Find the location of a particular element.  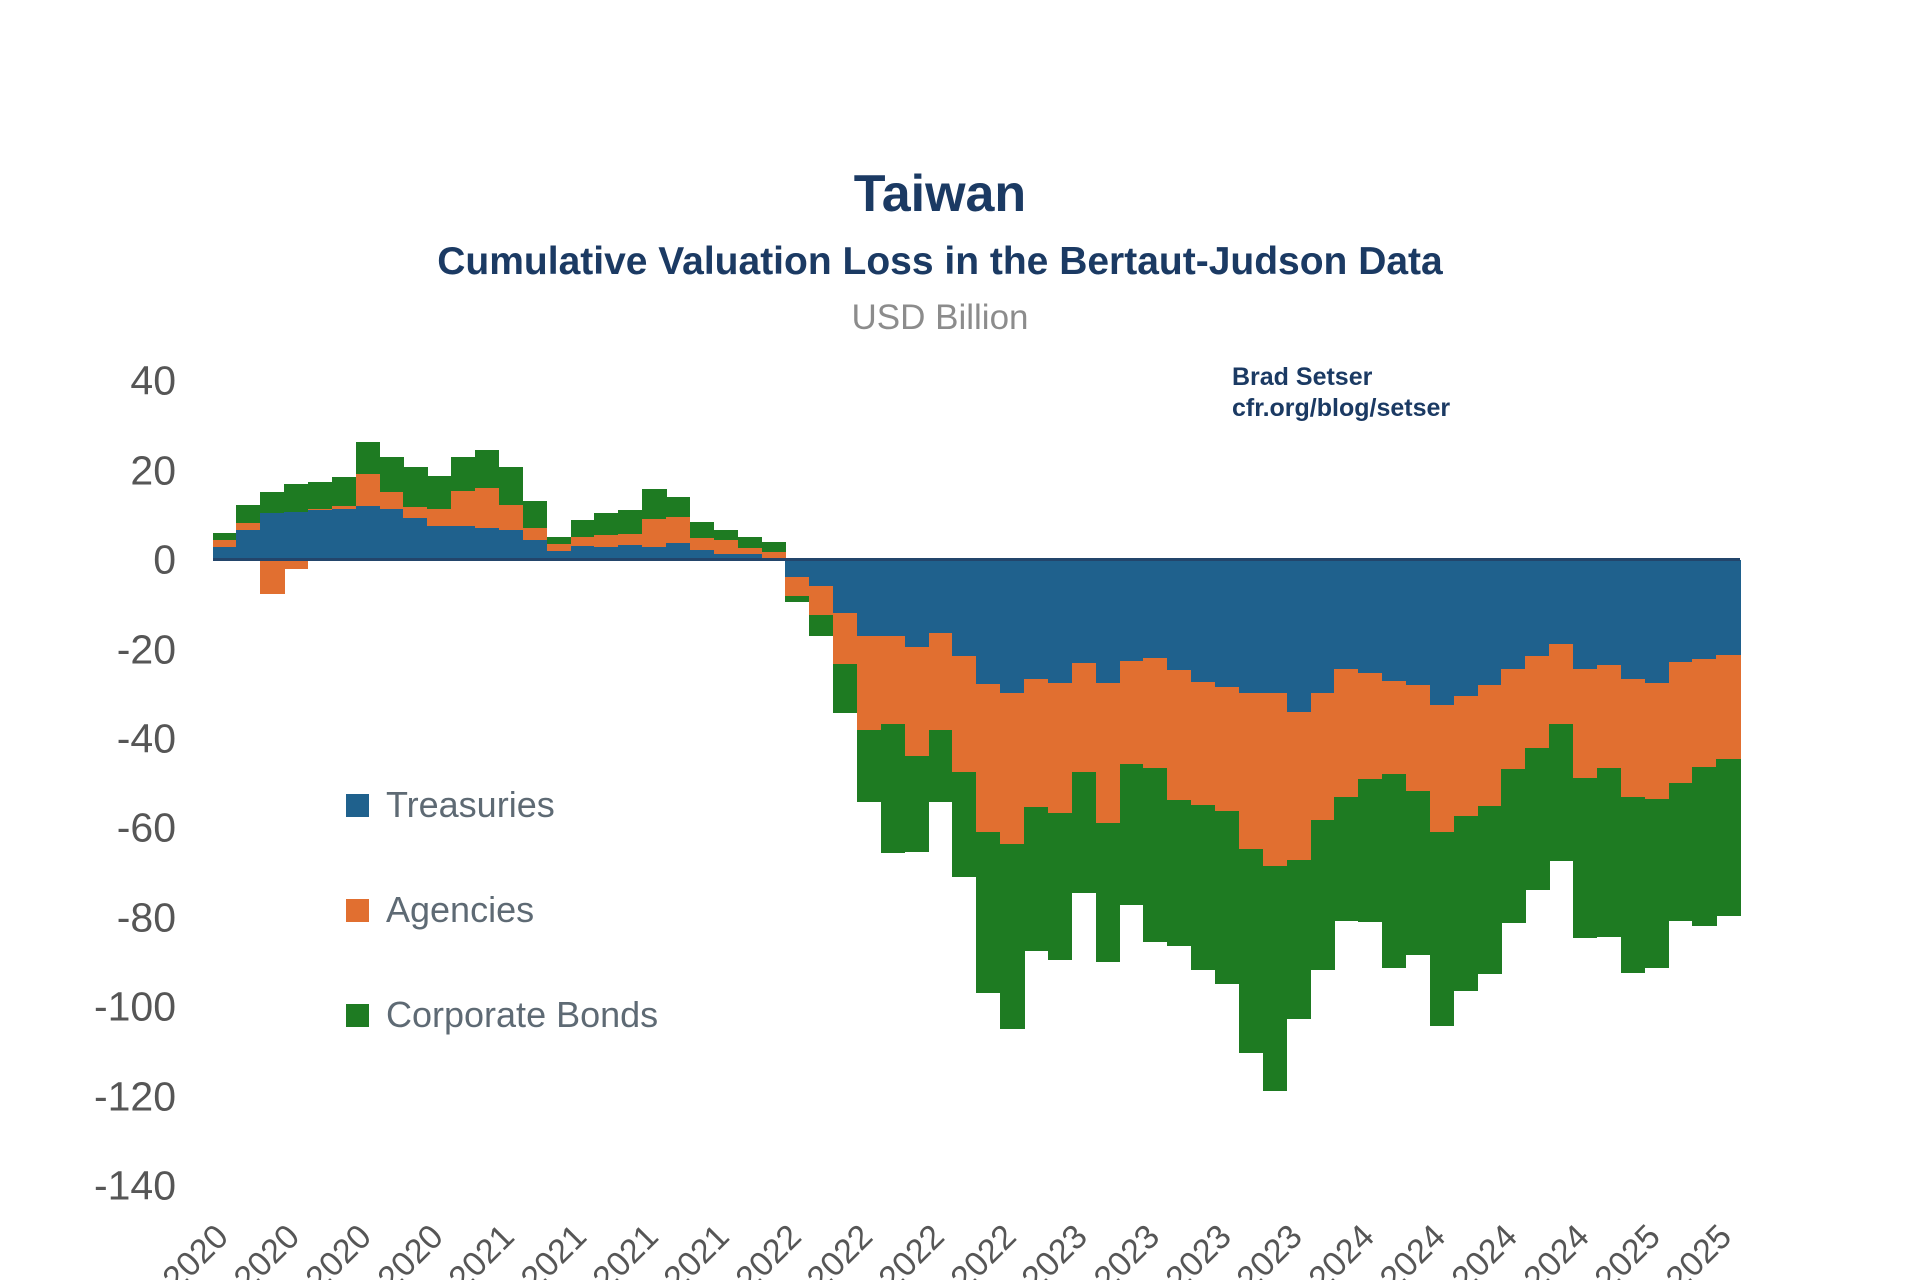

legend-item-agencies: Agencies is located at coordinates (440, 910).